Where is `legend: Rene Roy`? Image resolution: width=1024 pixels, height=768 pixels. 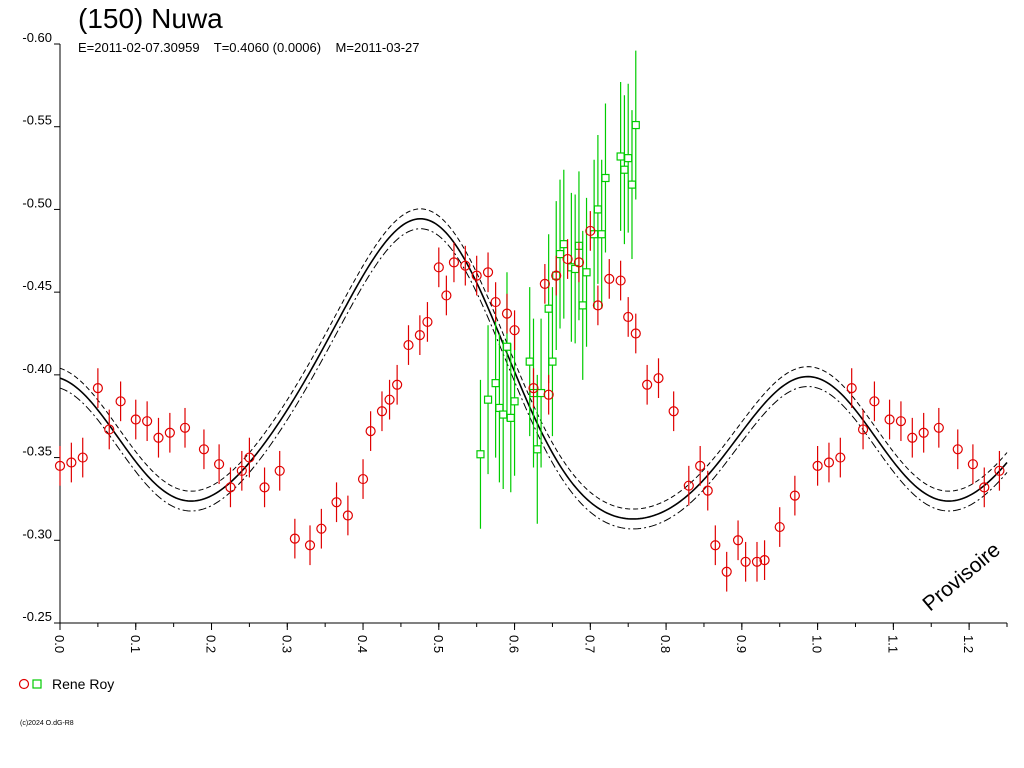
legend: Rene Roy is located at coordinates (66, 684).